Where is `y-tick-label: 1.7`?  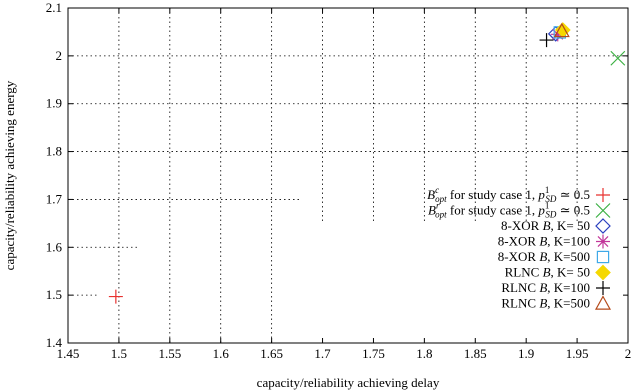 y-tick-label: 1.7 is located at coordinates (54, 198).